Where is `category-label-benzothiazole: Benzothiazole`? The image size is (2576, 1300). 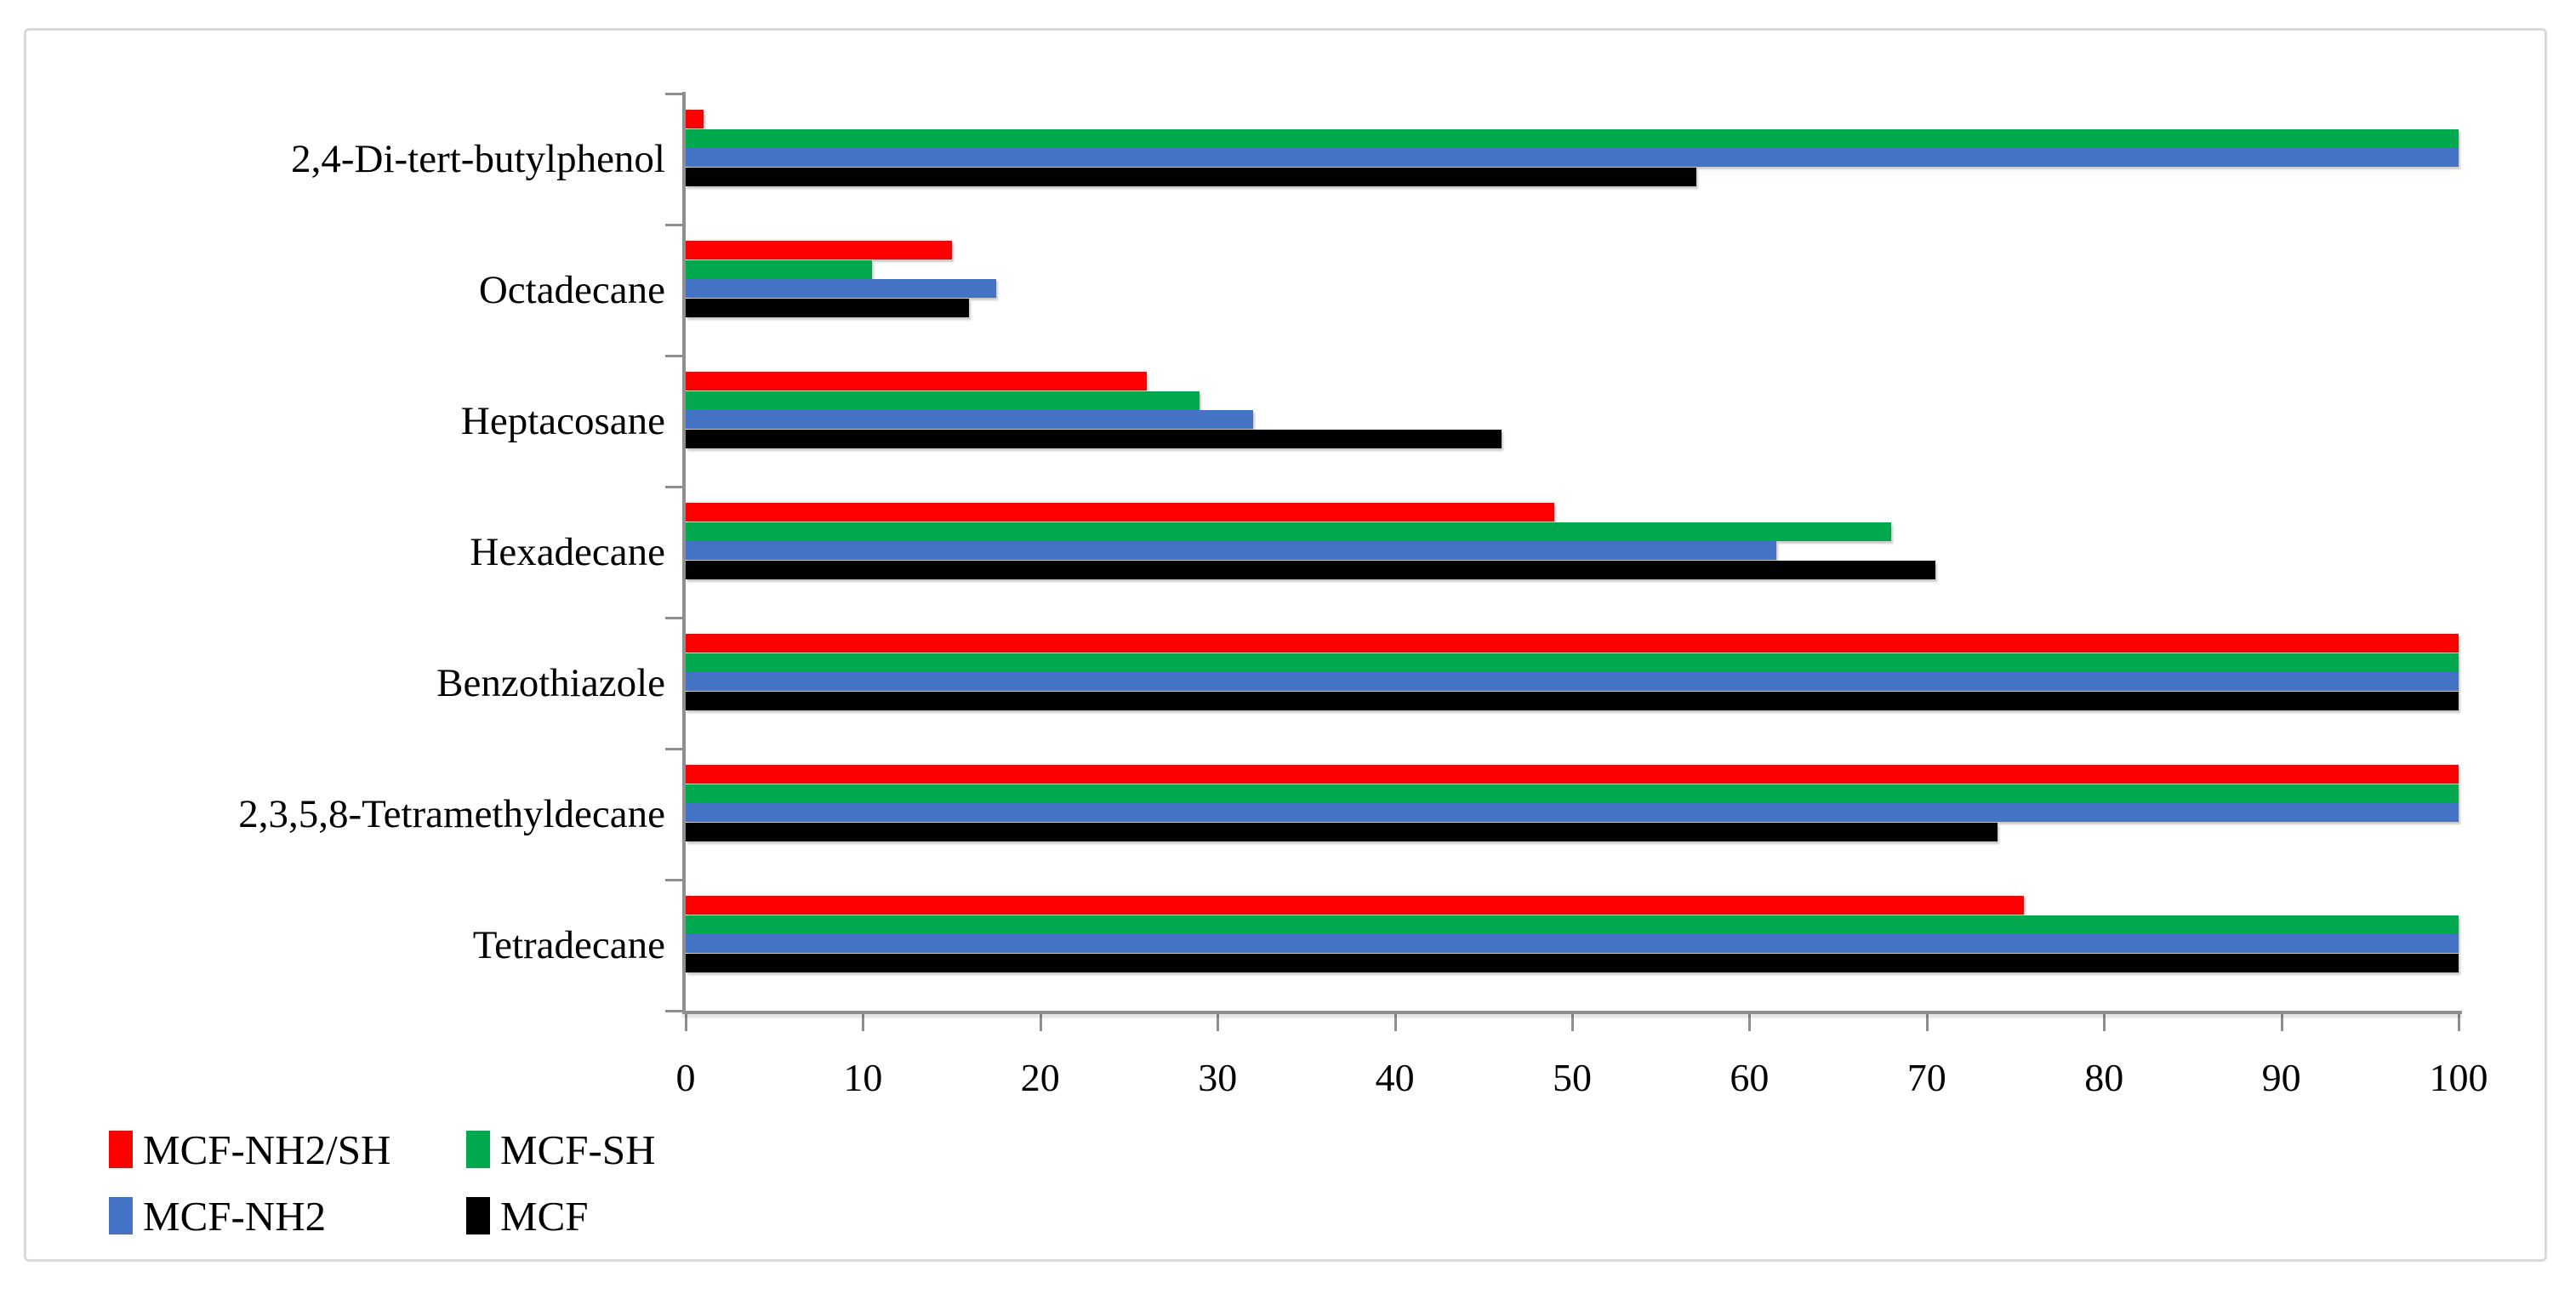 category-label-benzothiazole: Benzothiazole is located at coordinates (551, 683).